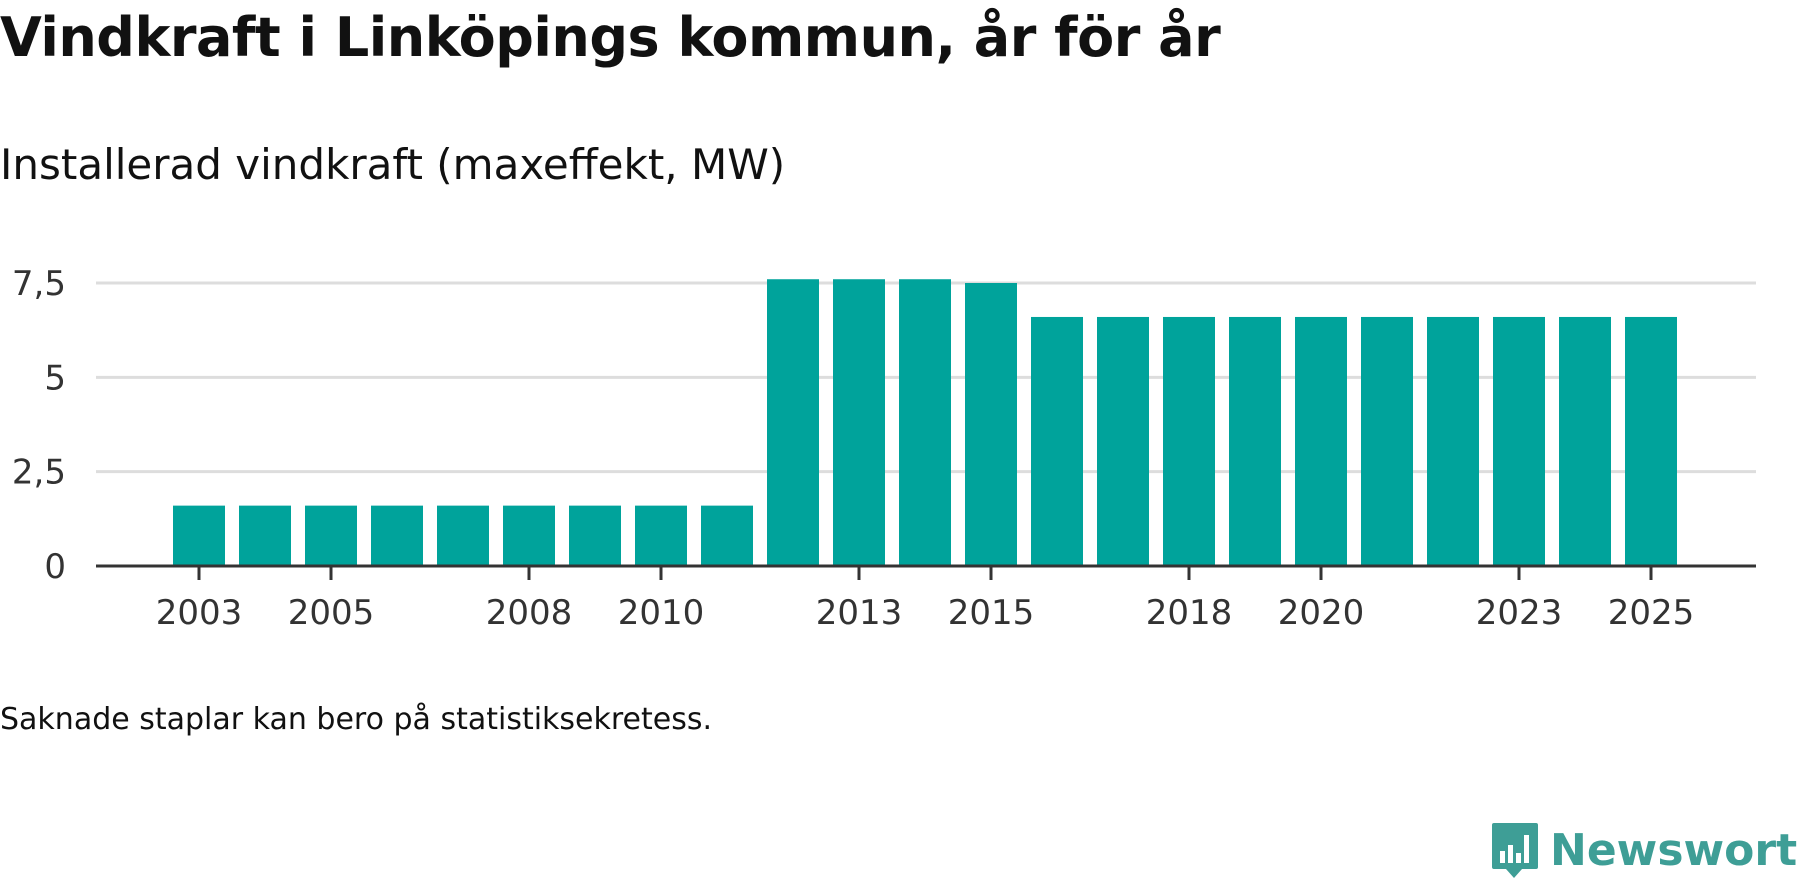  I want to click on y-tick-label: 2,5, so click(39, 473).